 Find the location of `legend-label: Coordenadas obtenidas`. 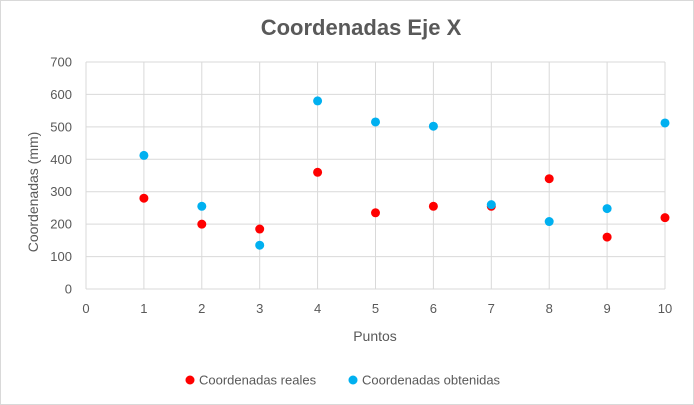

legend-label: Coordenadas obtenidas is located at coordinates (431, 380).